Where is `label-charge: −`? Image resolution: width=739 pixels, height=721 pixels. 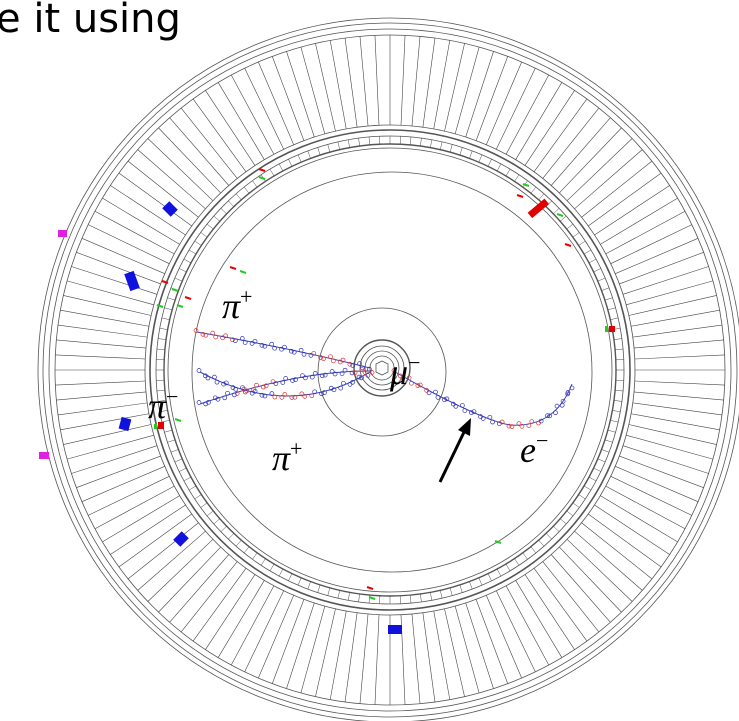 label-charge: − is located at coordinates (414, 362).